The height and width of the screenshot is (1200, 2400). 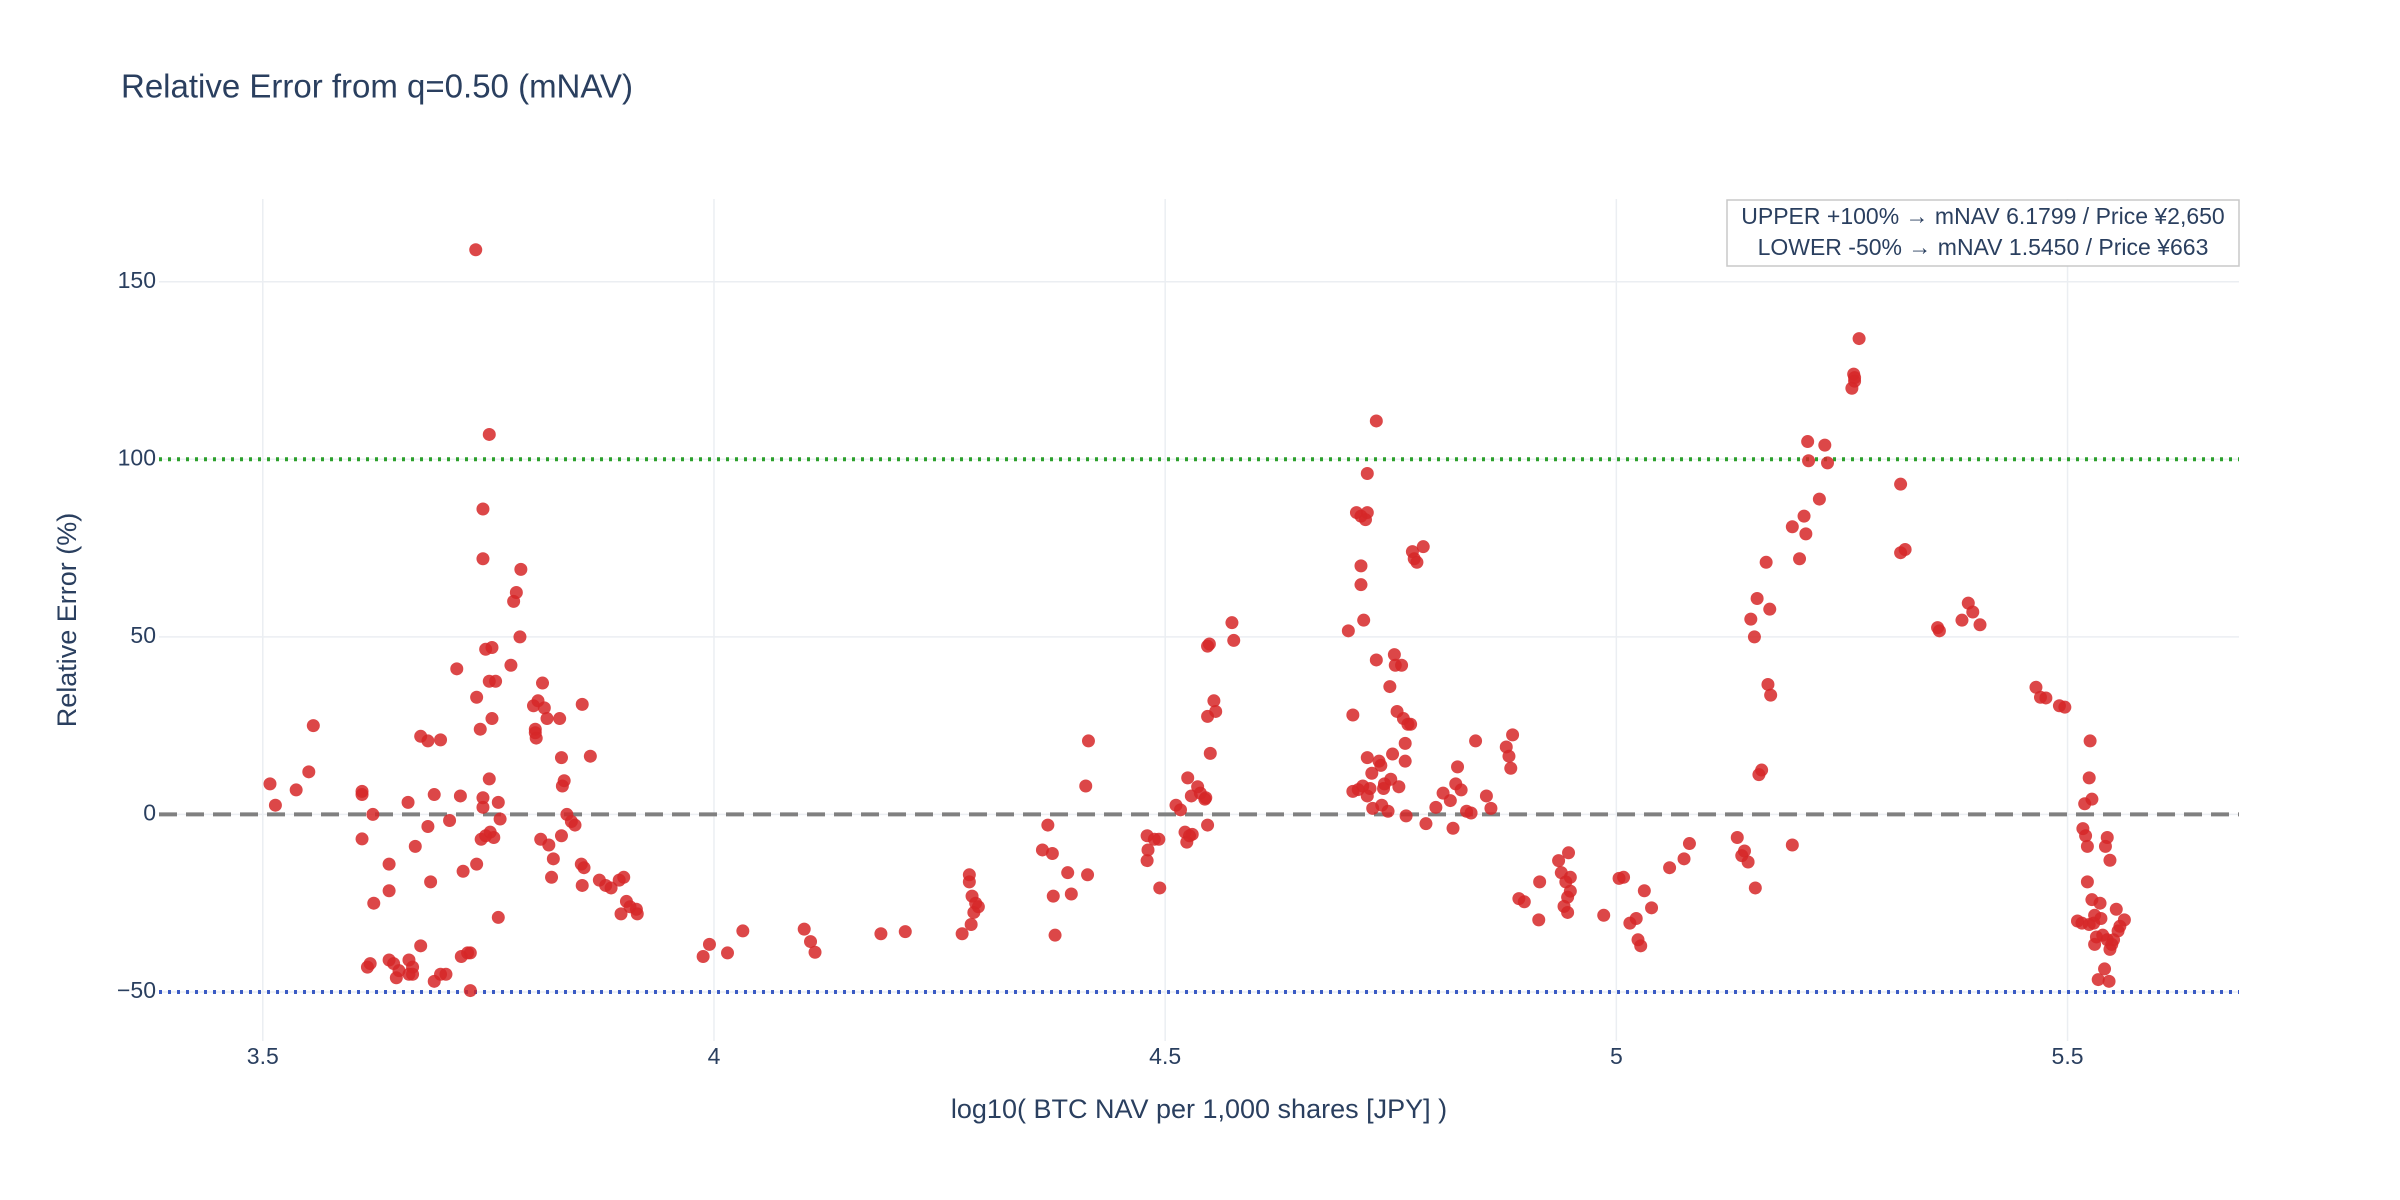 I want to click on x-axis-title: log10( BTC NAV per 1,000 shares [JPY] ), so click(x=1199, y=1109).